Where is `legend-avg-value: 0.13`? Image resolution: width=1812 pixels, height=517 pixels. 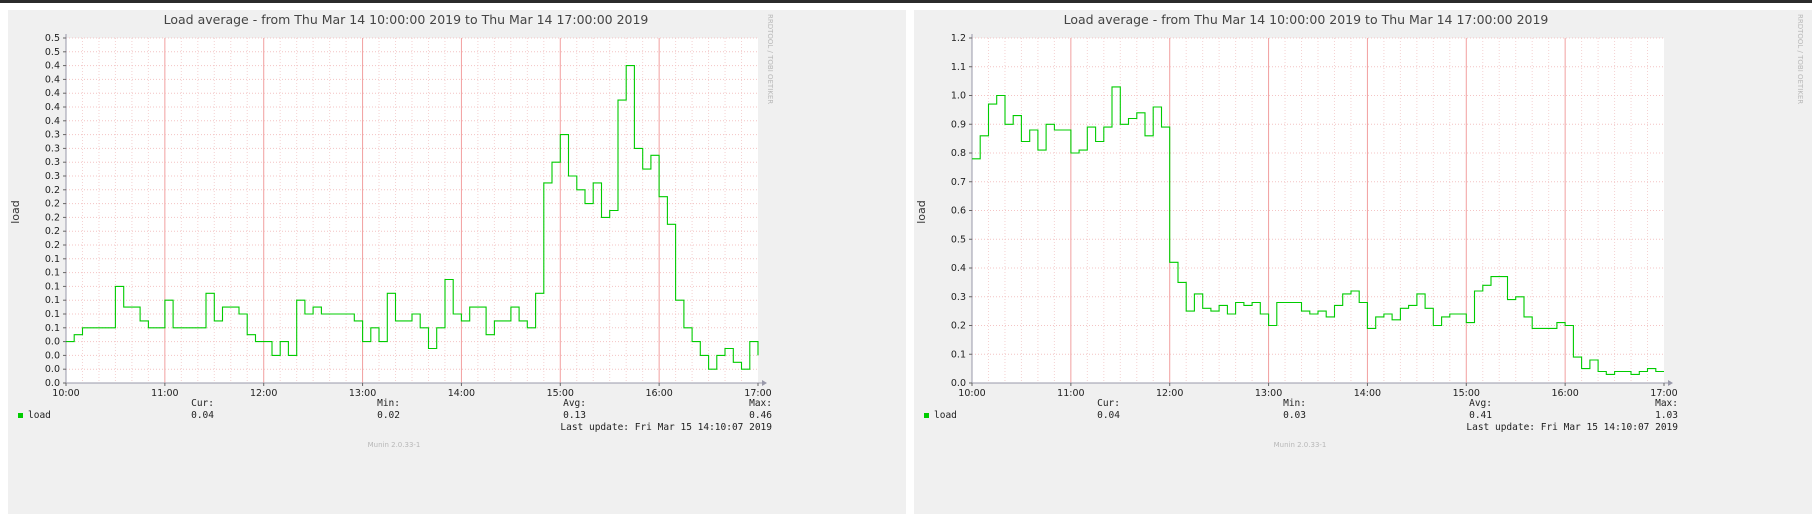 legend-avg-value: 0.13 is located at coordinates (574, 415).